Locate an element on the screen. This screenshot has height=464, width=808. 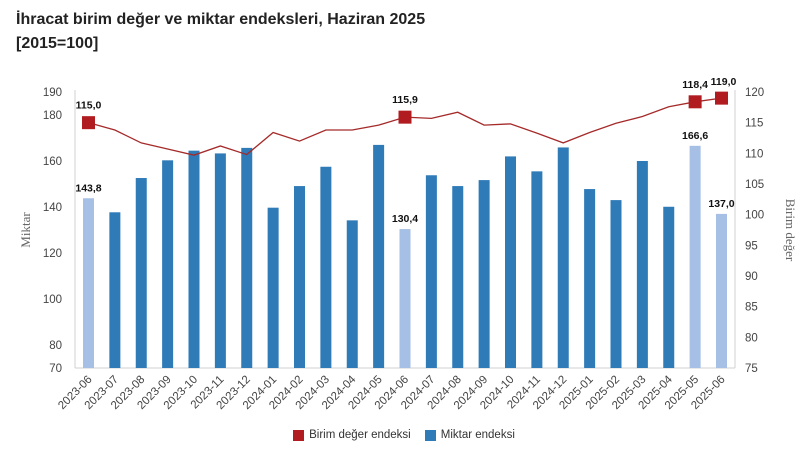
legend-swatch-bar is located at coordinates (430, 435).